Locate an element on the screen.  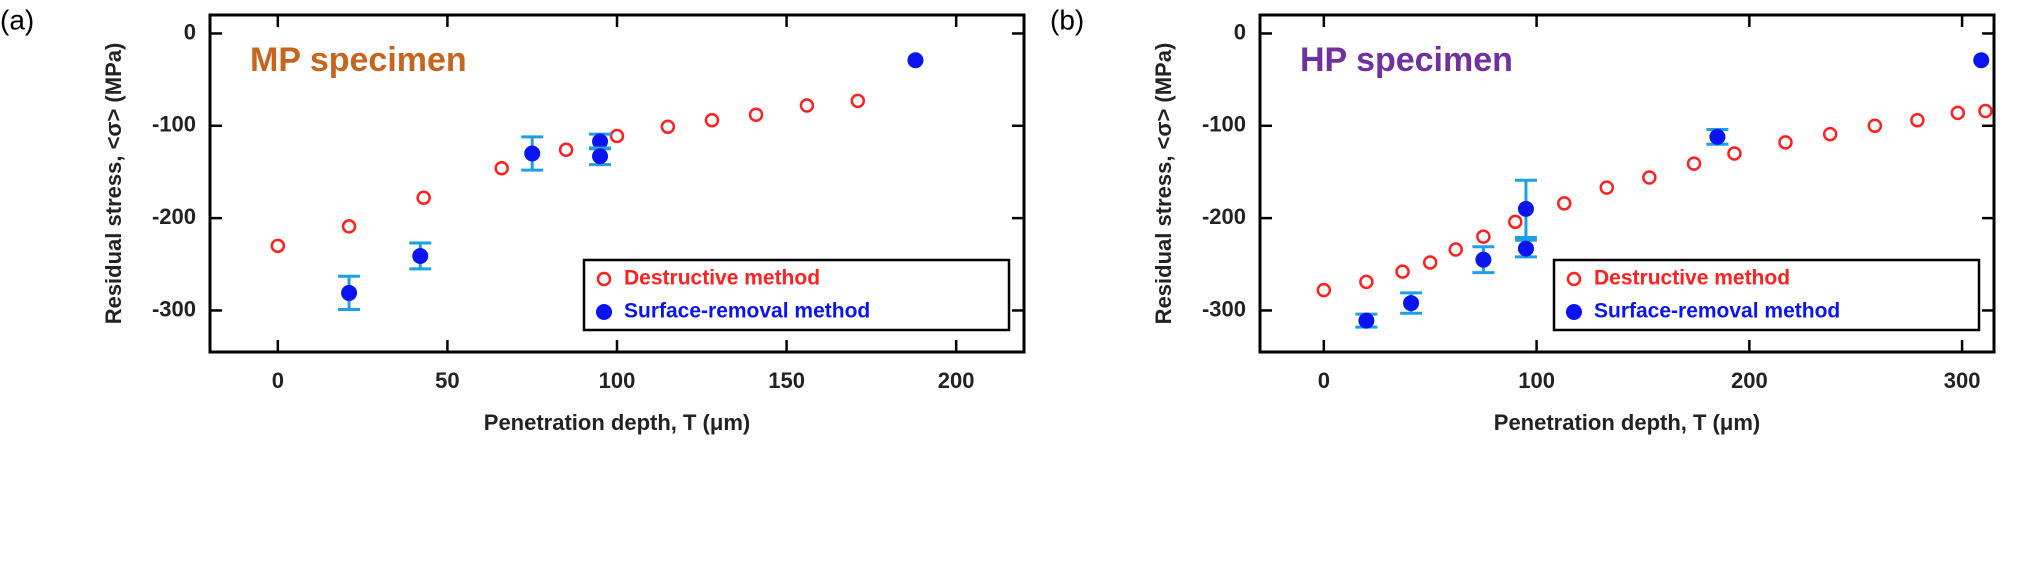
panel-label: (b) is located at coordinates (1067, 19).